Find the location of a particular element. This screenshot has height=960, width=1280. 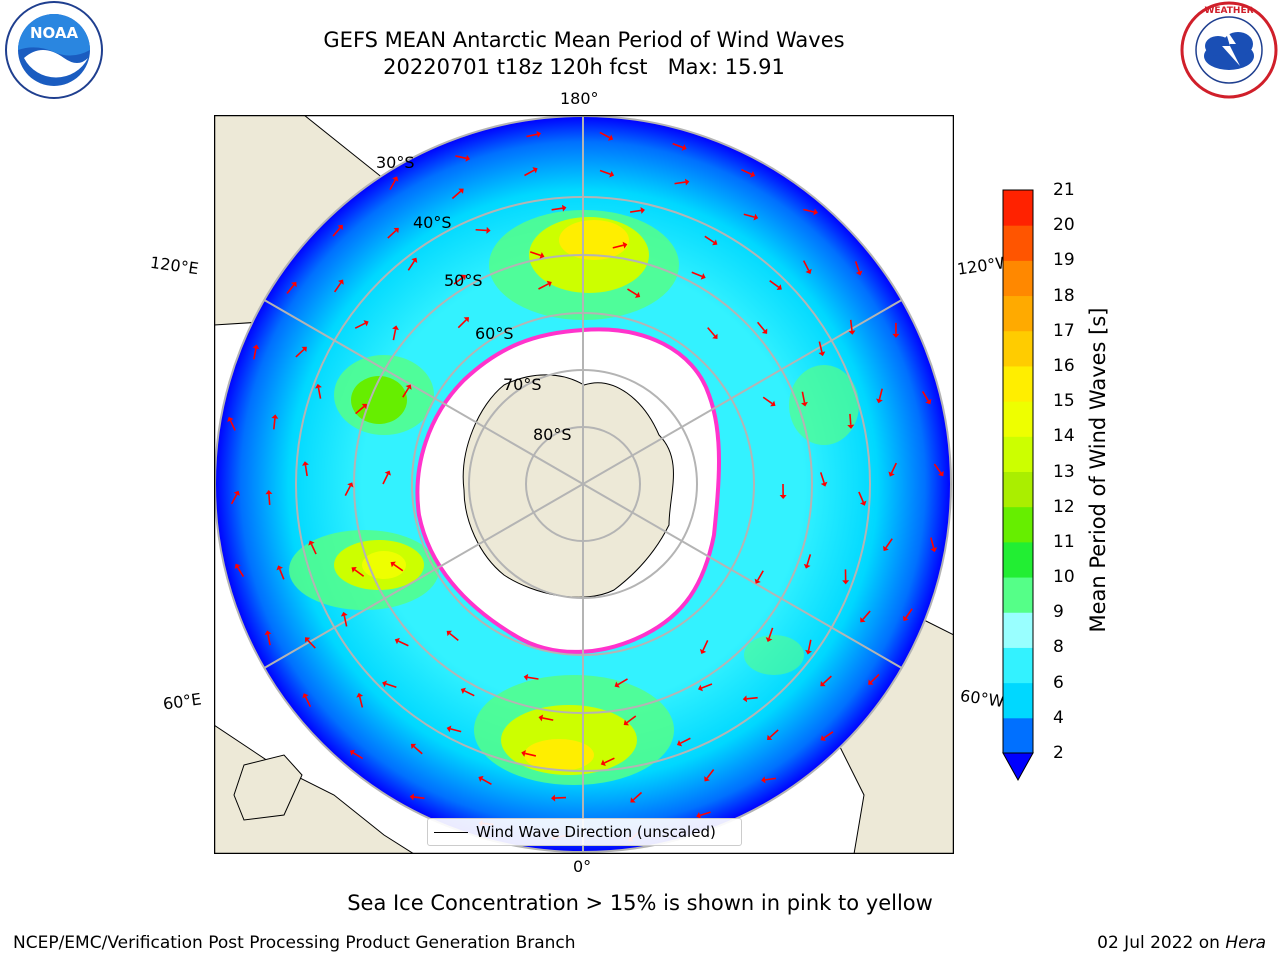

footer-machine: Hera is located at coordinates (1245, 943).